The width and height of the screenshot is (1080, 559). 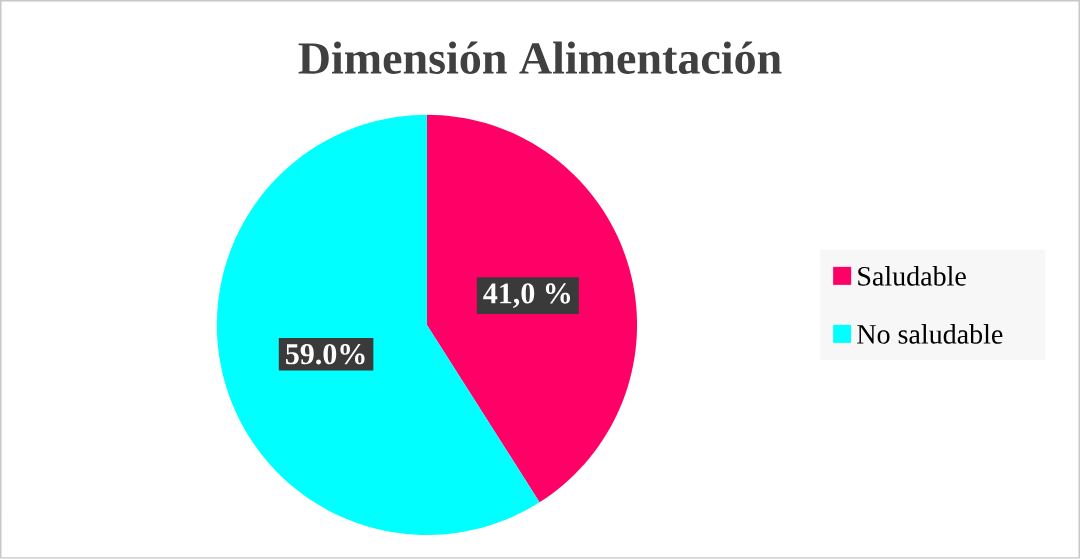 What do you see at coordinates (930, 334) in the screenshot?
I see `legend-label: No saludable` at bounding box center [930, 334].